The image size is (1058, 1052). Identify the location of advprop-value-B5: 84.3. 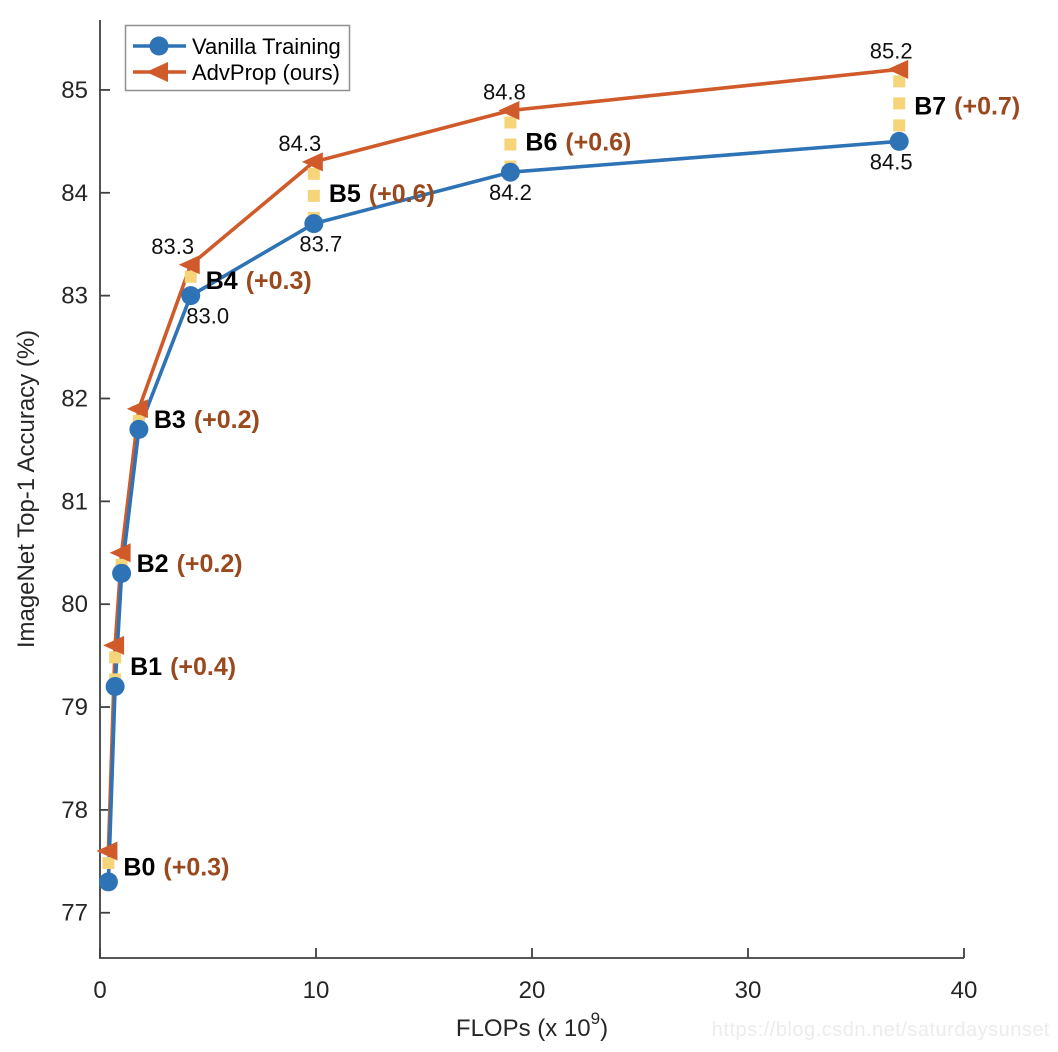
(299, 143).